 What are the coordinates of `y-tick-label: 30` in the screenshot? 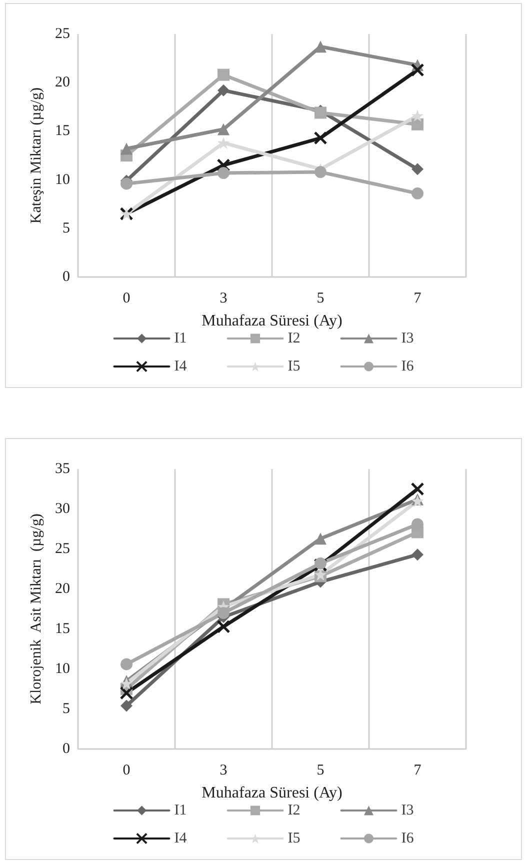 It's located at (62, 509).